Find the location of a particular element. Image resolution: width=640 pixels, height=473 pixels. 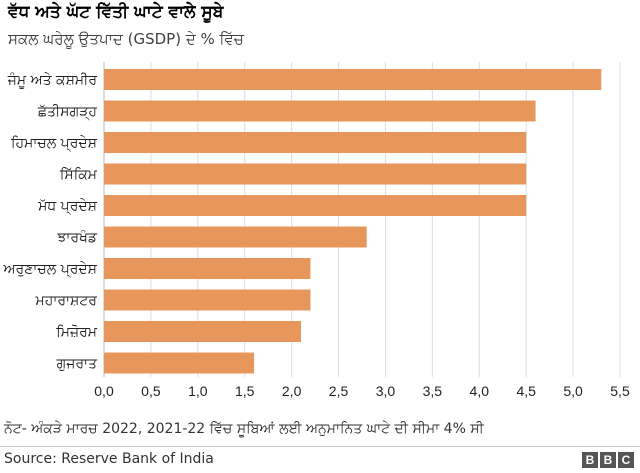

category-label: ਛੱਤੀਸਗੜ੍ਹ is located at coordinates (67, 112).